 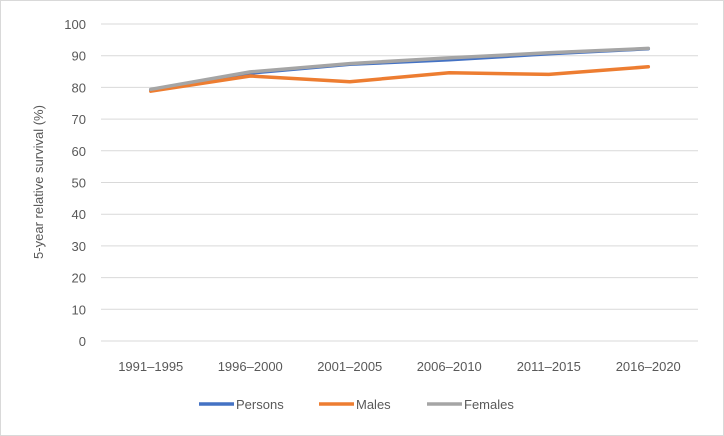 What do you see at coordinates (82, 341) in the screenshot?
I see `y-tick-label: 0` at bounding box center [82, 341].